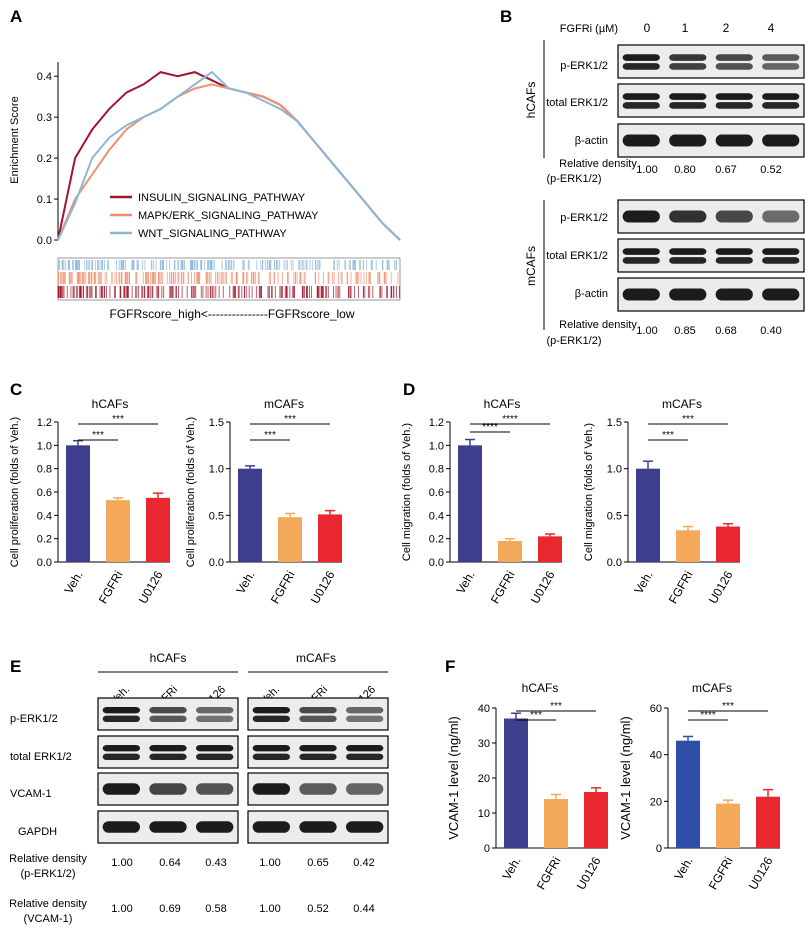  What do you see at coordinates (15, 666) in the screenshot?
I see `panel-label-e: E` at bounding box center [15, 666].